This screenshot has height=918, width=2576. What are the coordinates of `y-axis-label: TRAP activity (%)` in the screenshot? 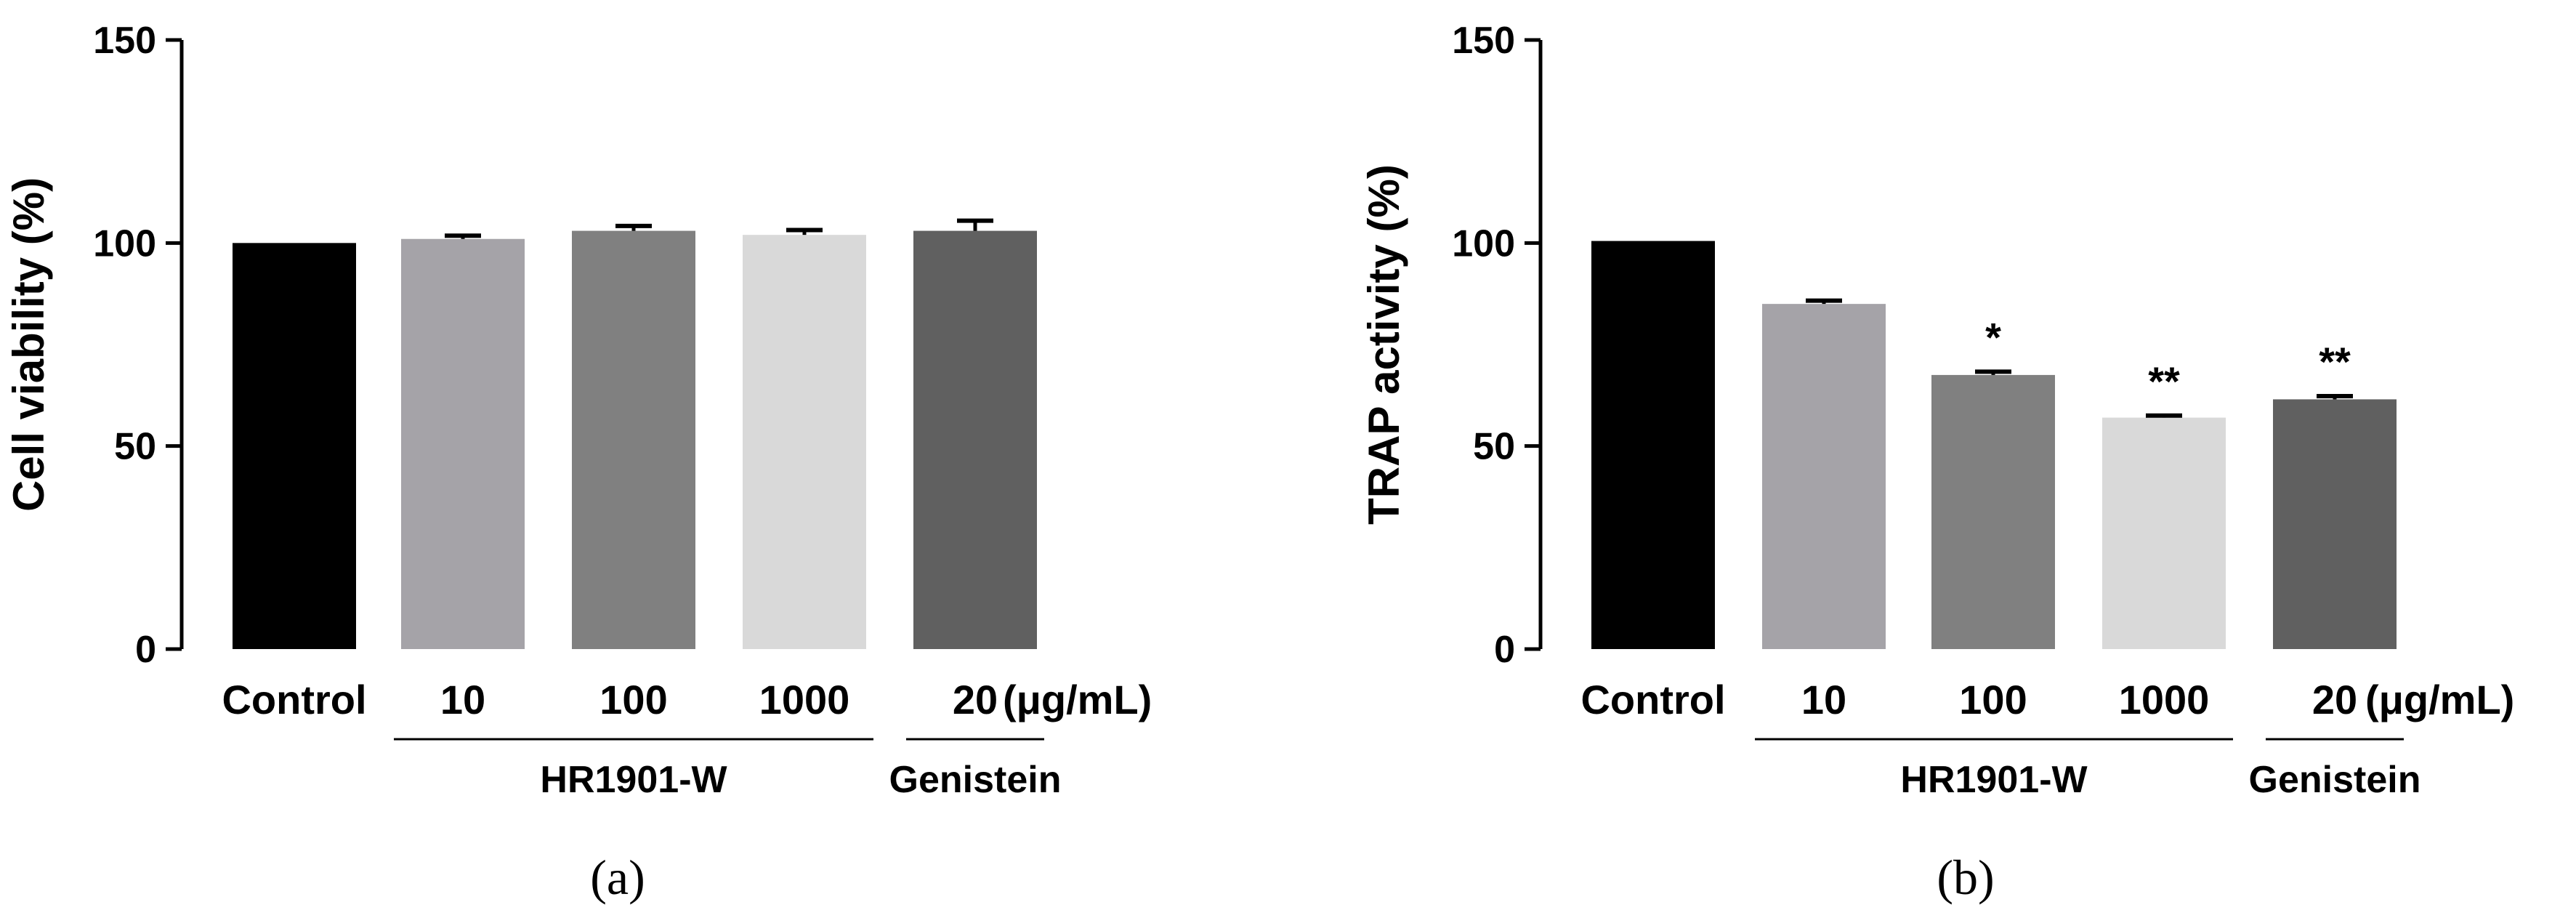 It's located at (1384, 344).